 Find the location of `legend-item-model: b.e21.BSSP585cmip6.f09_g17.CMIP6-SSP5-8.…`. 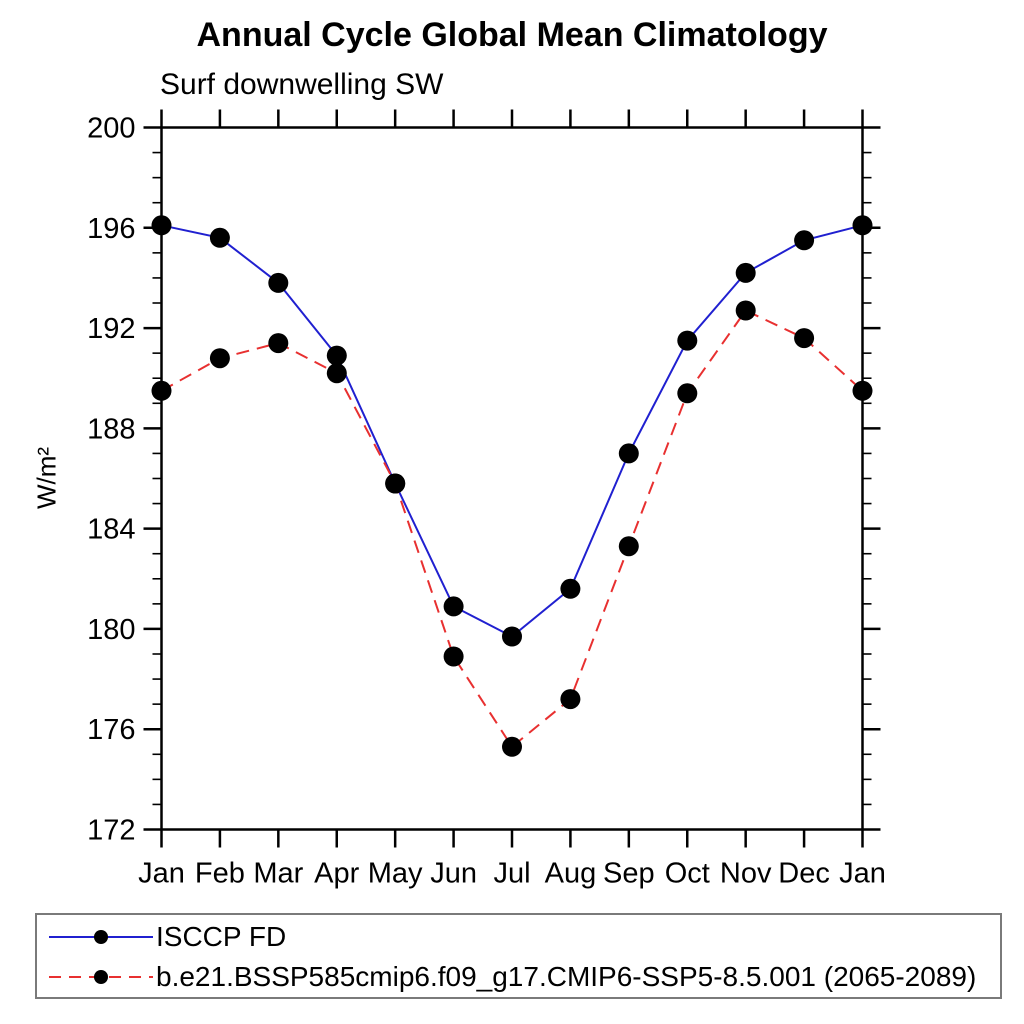

legend-item-model: b.e21.BSSP585cmip6.f09_g17.CMIP6-SSP5-8.… is located at coordinates (524, 977).